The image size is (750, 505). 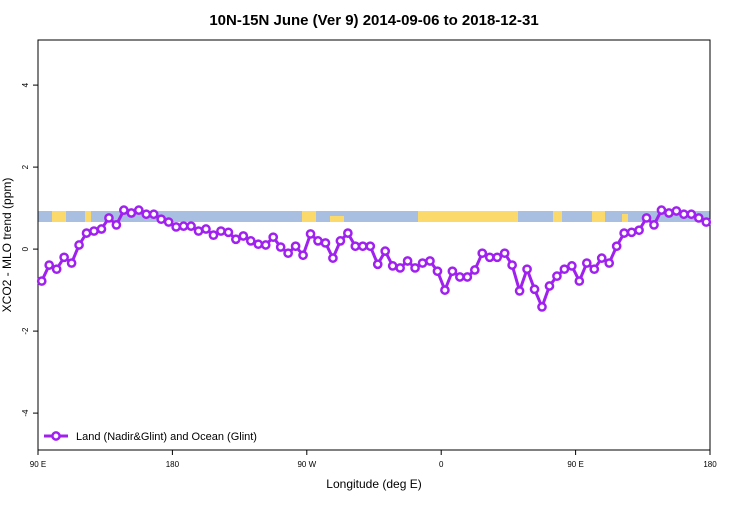 What do you see at coordinates (306, 464) in the screenshot?
I see `x-tick-label: 90 W` at bounding box center [306, 464].